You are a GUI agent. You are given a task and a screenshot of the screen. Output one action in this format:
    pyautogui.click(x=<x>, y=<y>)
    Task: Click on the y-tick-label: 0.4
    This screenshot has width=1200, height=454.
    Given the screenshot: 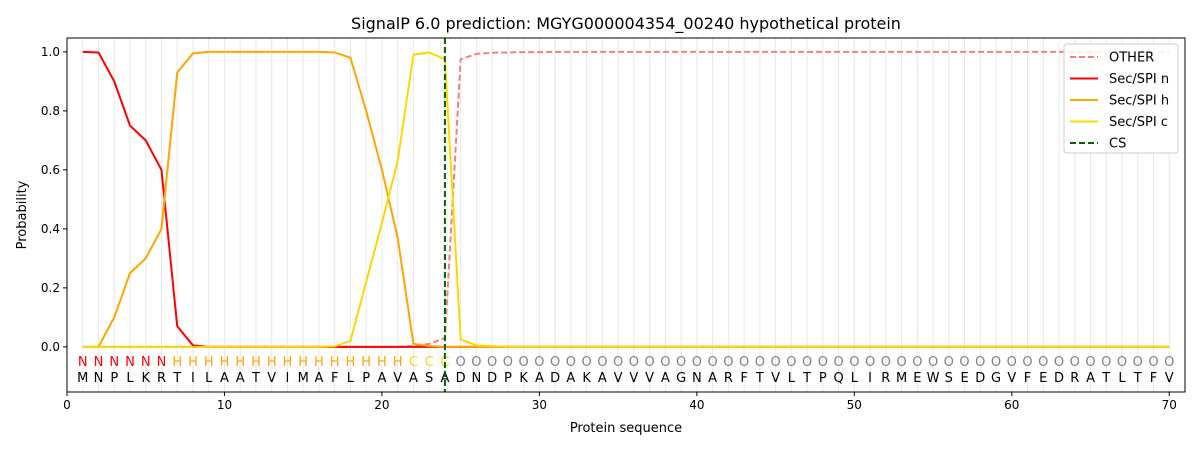 What is the action you would take?
    pyautogui.click(x=50, y=229)
    